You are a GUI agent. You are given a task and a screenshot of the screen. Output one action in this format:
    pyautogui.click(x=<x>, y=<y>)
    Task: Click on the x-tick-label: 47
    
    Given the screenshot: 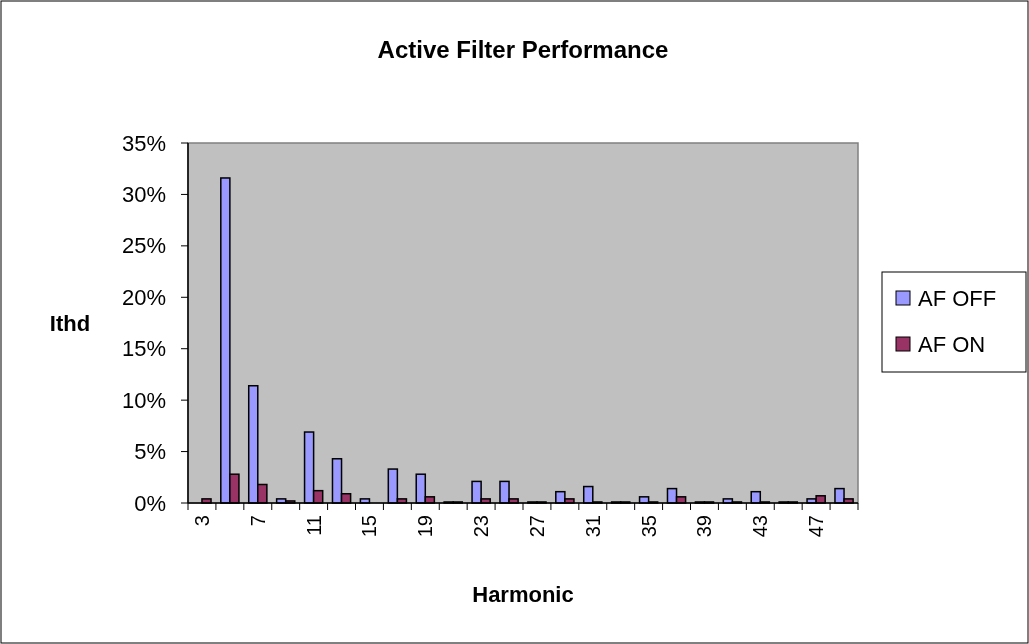 What is the action you would take?
    pyautogui.click(x=816, y=526)
    